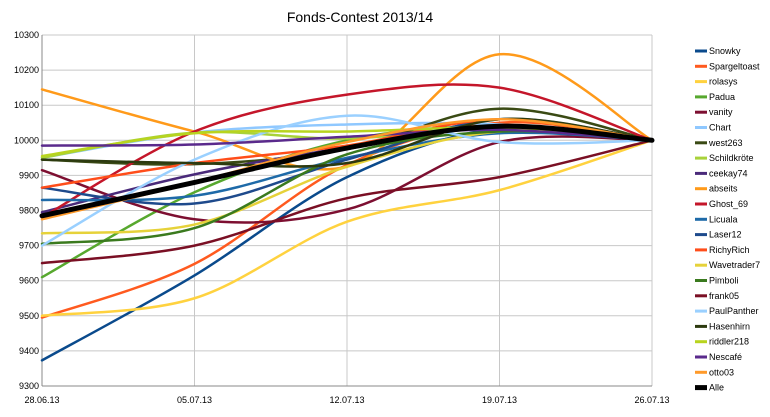 This screenshot has height=417, width=770. I want to click on legend-label-paulpanther: PaulPanther, so click(734, 311).